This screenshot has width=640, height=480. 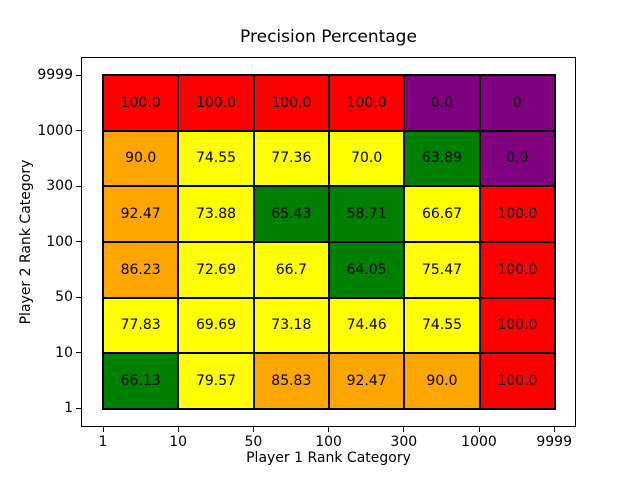 What do you see at coordinates (554, 442) in the screenshot?
I see `x-tick-label: 9999` at bounding box center [554, 442].